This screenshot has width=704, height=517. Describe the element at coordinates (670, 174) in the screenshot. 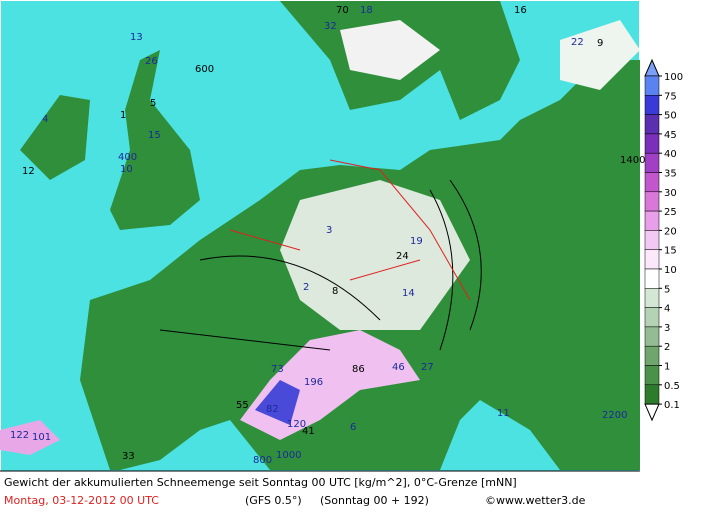

I see `legend-label: 35` at that location.